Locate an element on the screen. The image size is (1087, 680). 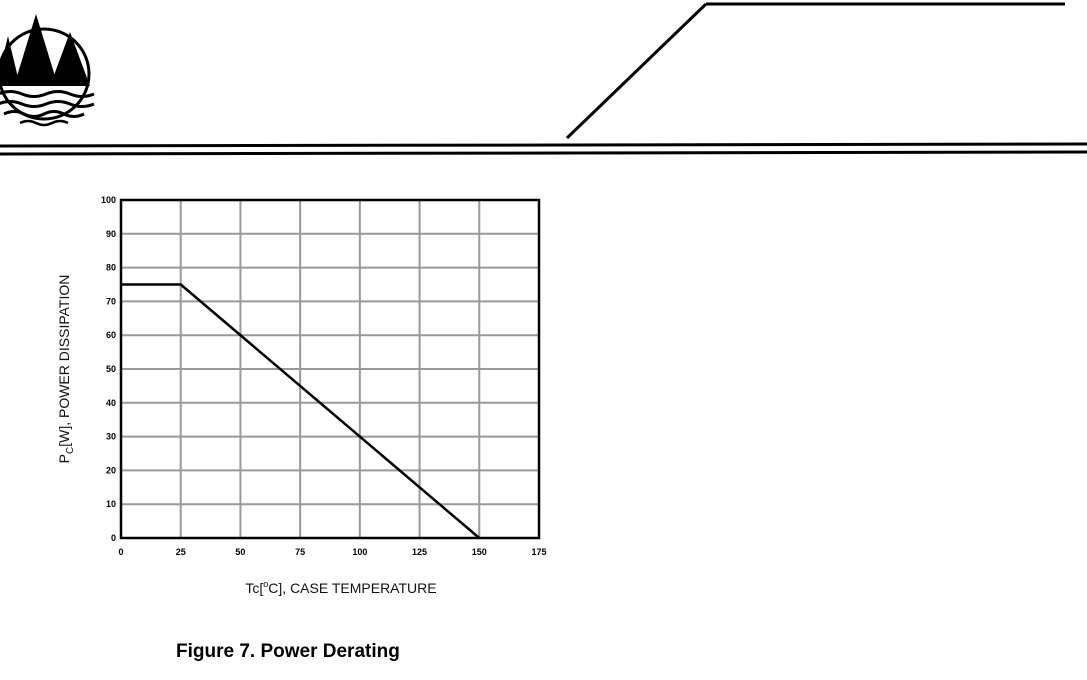
y-tick-label: 60 is located at coordinates (111, 335).